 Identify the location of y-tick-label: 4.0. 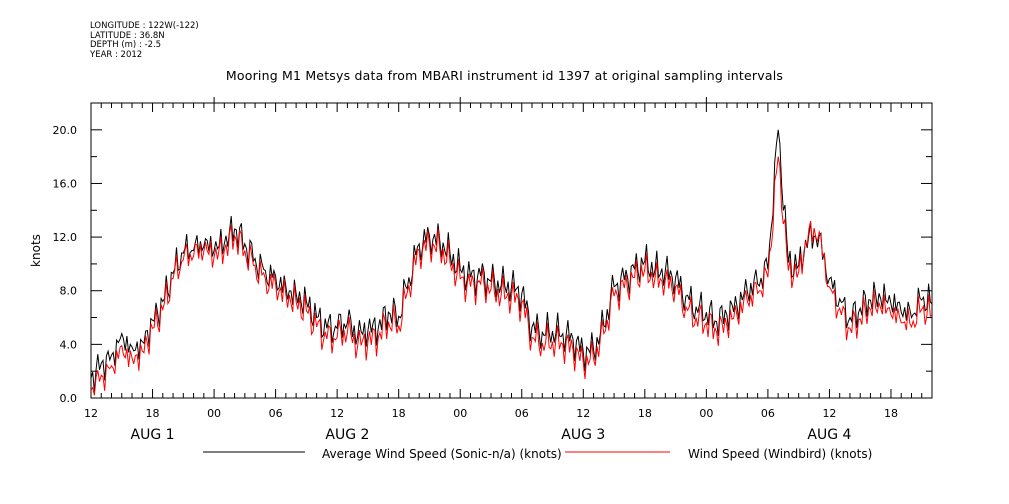
(69, 344).